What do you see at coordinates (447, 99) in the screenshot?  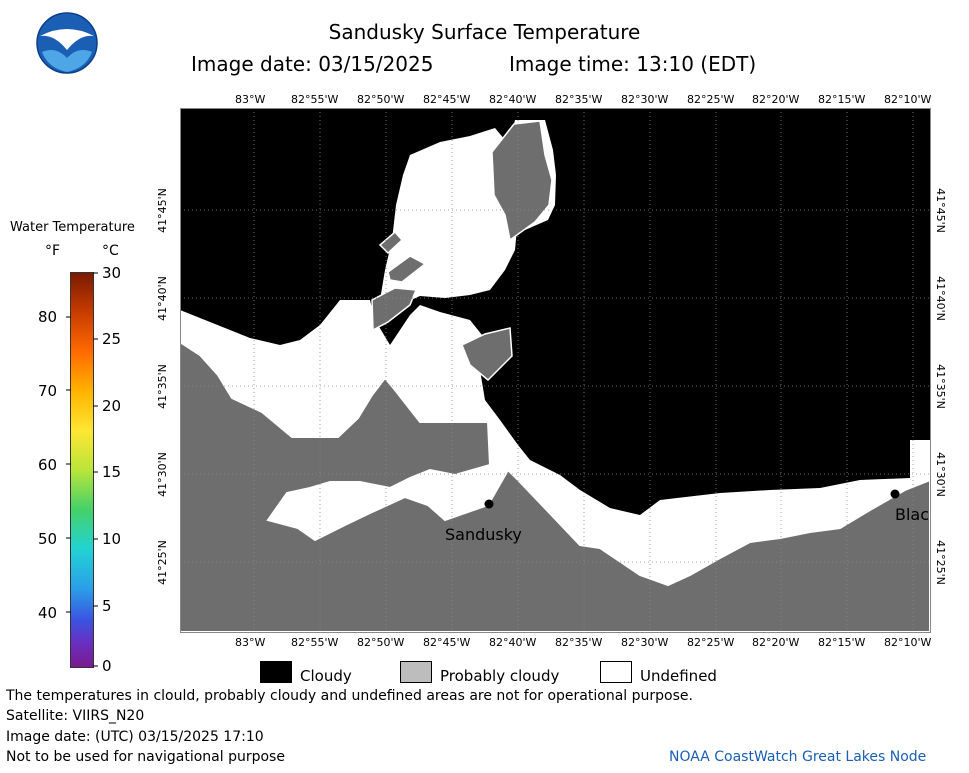 I see `lon-label-top: 82°45'W` at bounding box center [447, 99].